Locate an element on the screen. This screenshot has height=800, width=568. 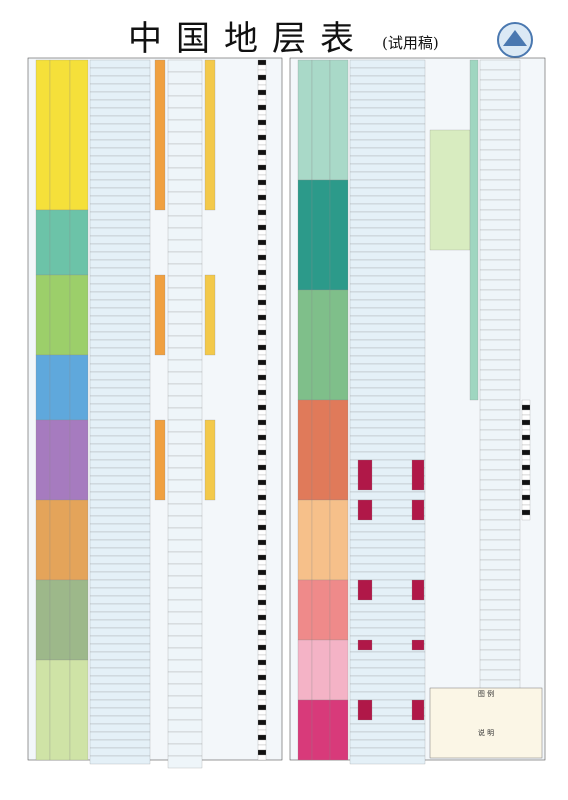
unit-block is located at coordinates (365, 510).